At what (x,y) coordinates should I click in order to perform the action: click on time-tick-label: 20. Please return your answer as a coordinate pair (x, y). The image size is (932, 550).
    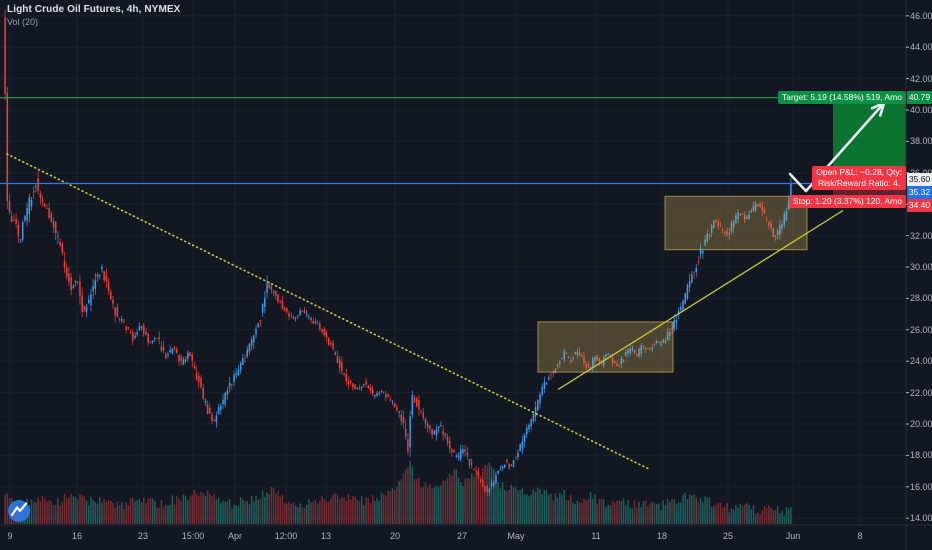
    Looking at the image, I should click on (395, 536).